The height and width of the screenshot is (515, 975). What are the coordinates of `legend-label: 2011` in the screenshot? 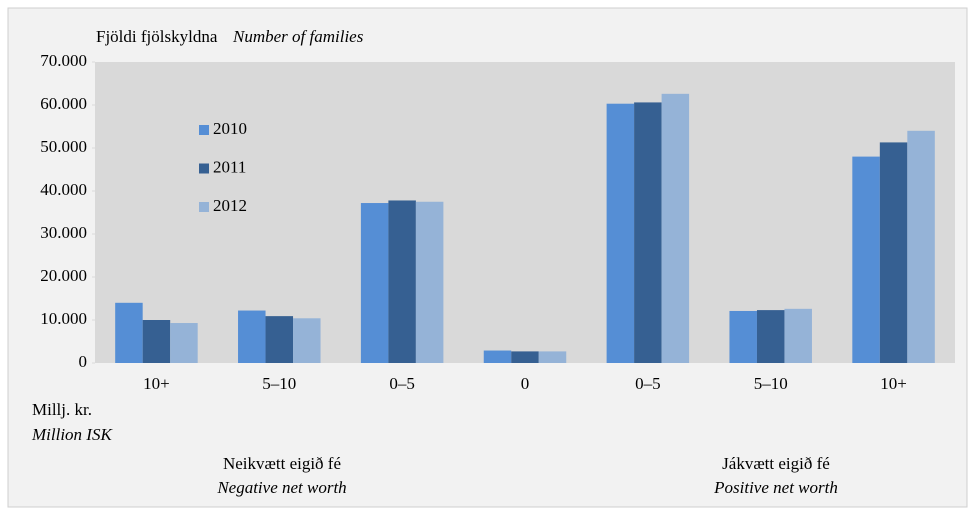 It's located at (229, 166).